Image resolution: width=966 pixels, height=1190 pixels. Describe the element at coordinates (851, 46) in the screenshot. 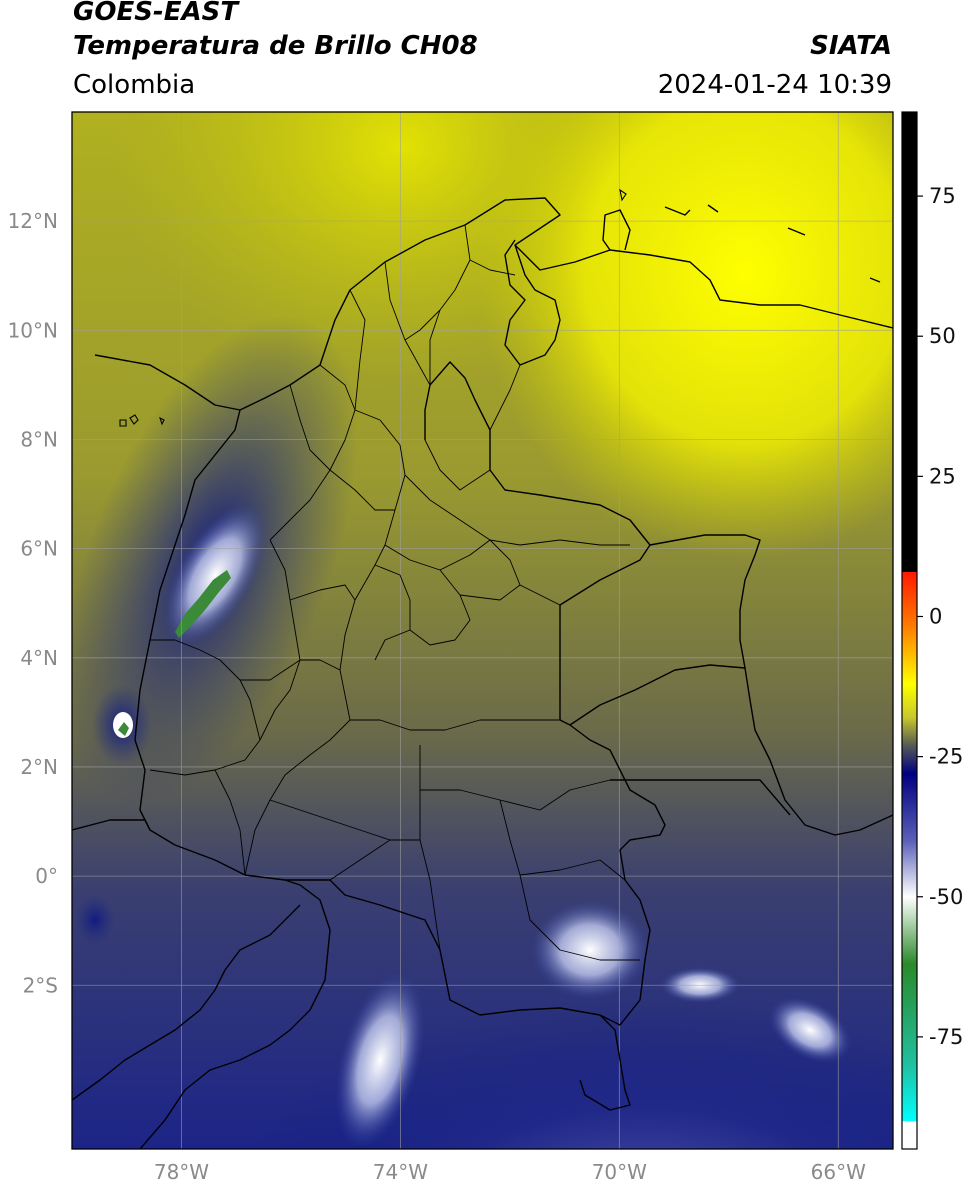

I see `brand-label: SIATA` at that location.